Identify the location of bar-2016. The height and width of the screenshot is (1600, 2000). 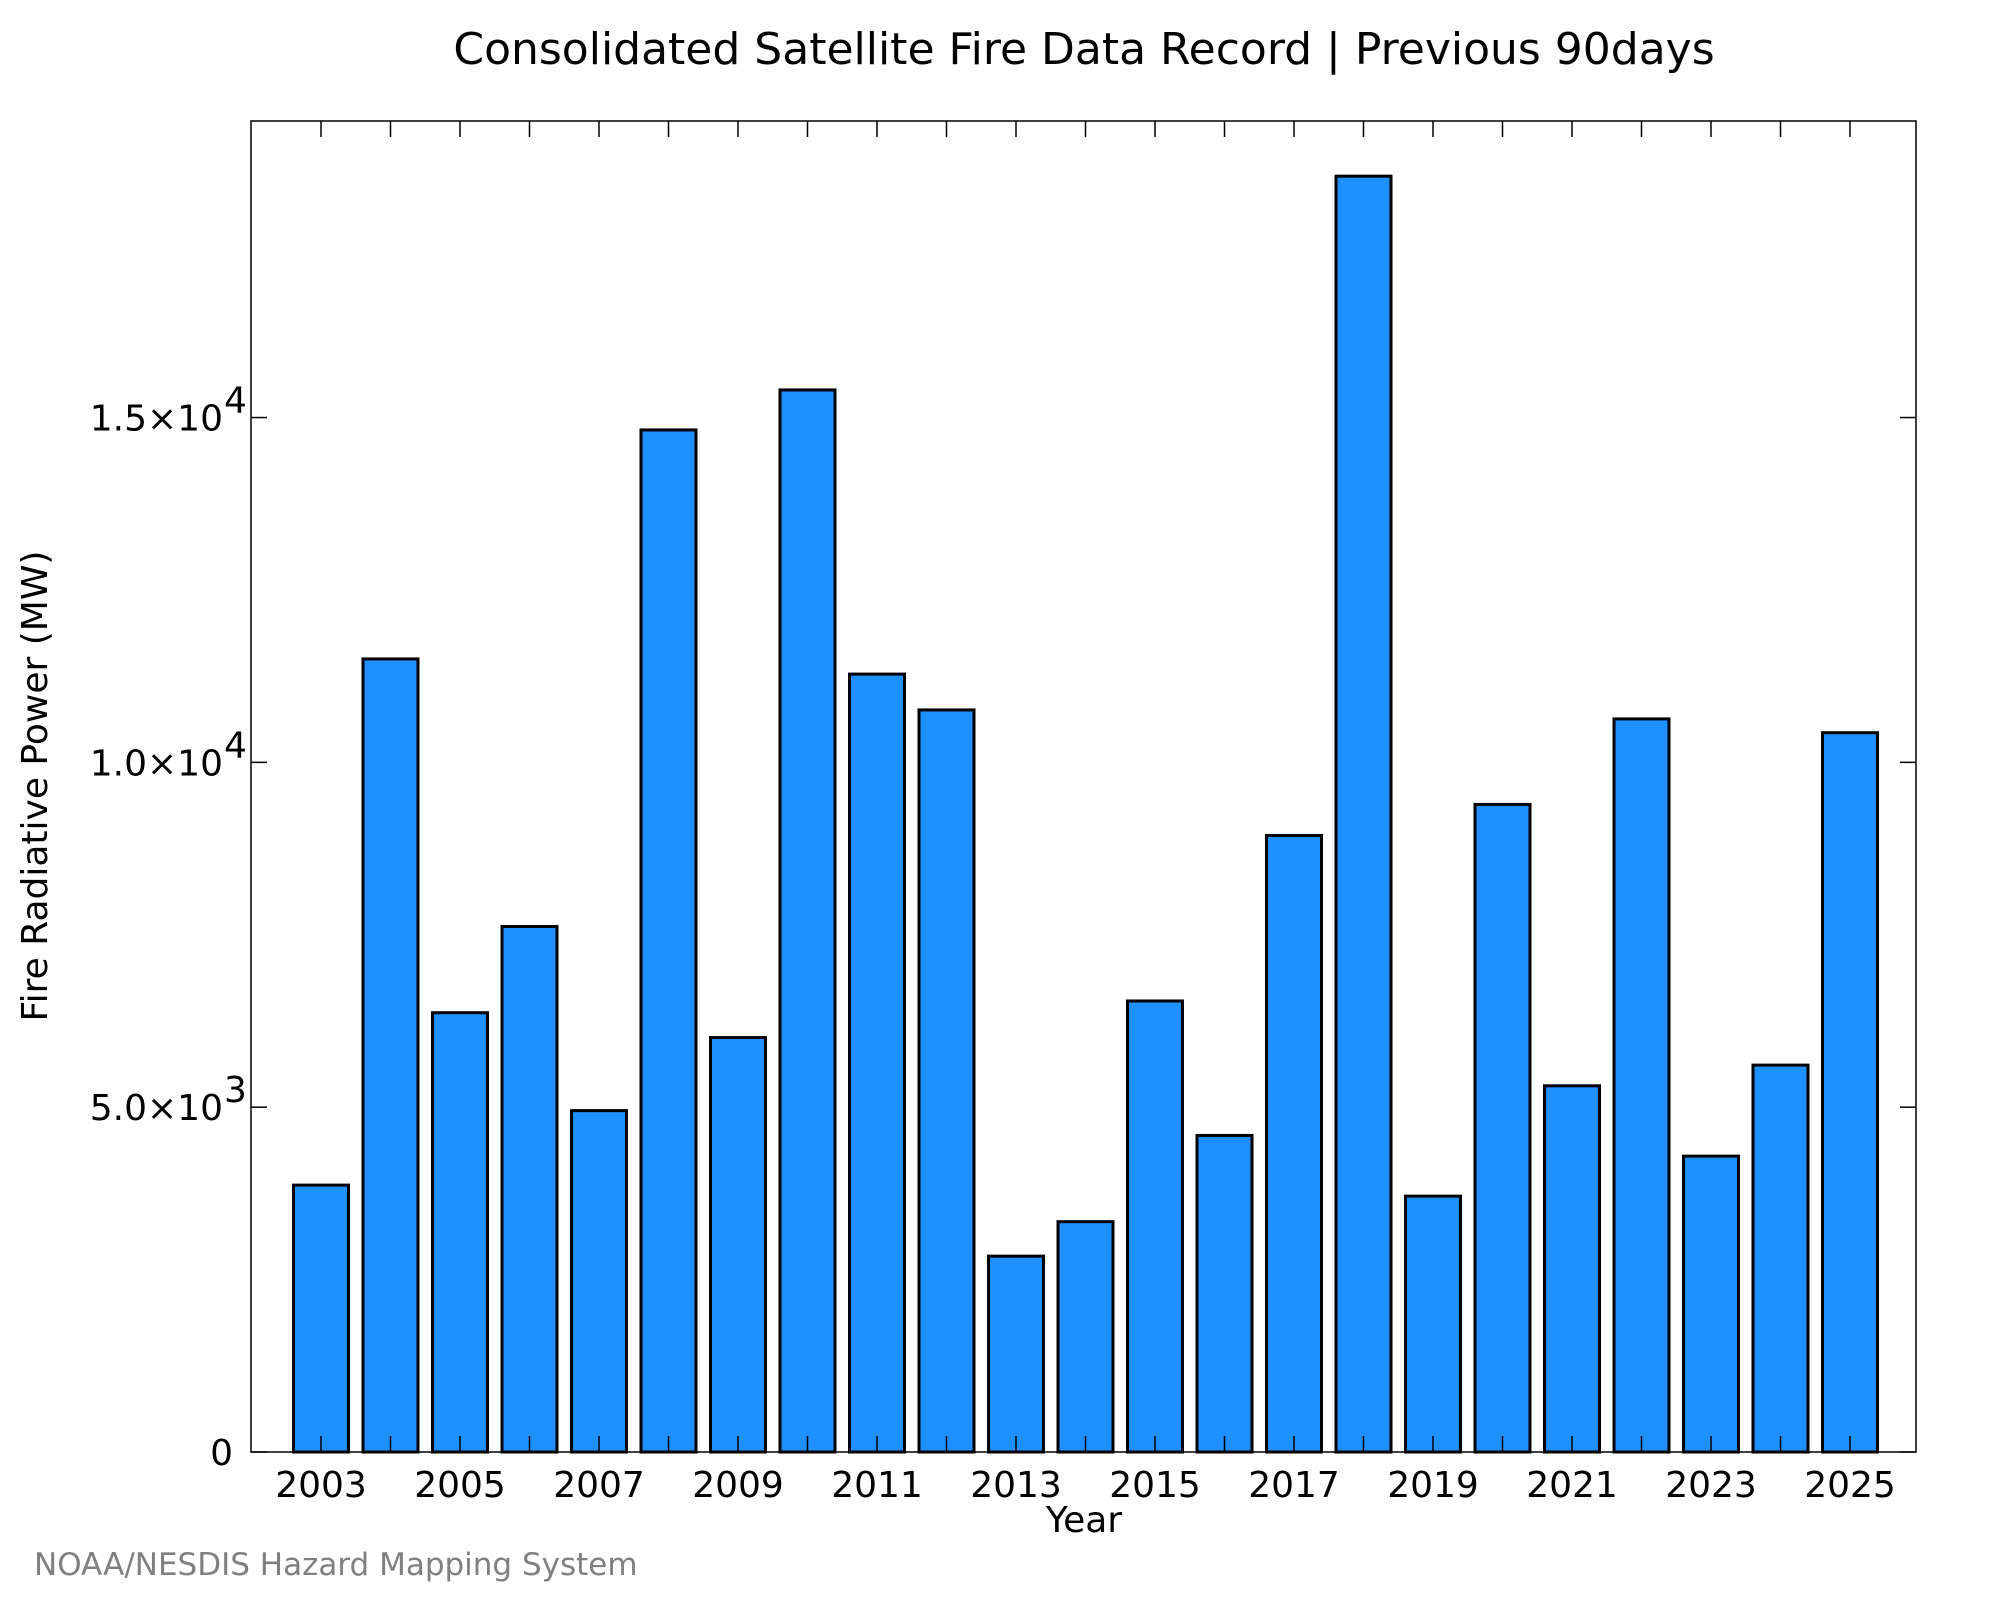
(1224, 1293).